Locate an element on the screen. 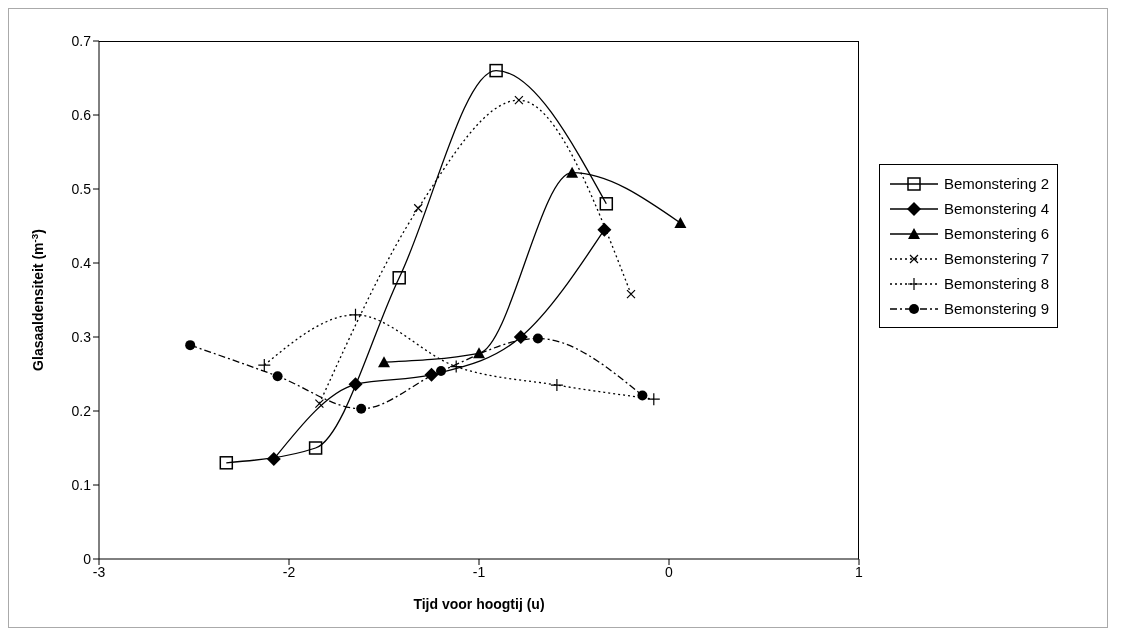  legend-label: Bemonstering 8 is located at coordinates (997, 283).